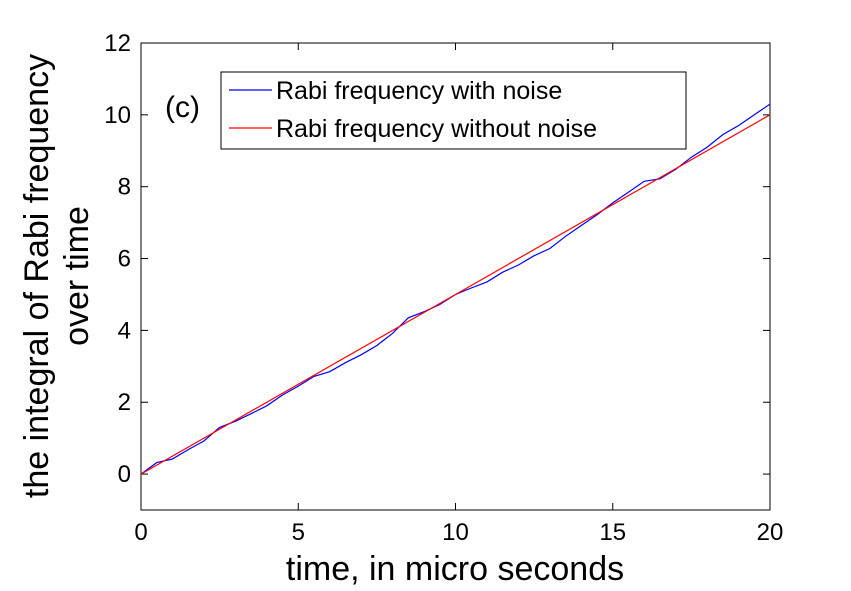 The image size is (851, 591). What do you see at coordinates (124, 330) in the screenshot?
I see `y-tick-label: 4` at bounding box center [124, 330].